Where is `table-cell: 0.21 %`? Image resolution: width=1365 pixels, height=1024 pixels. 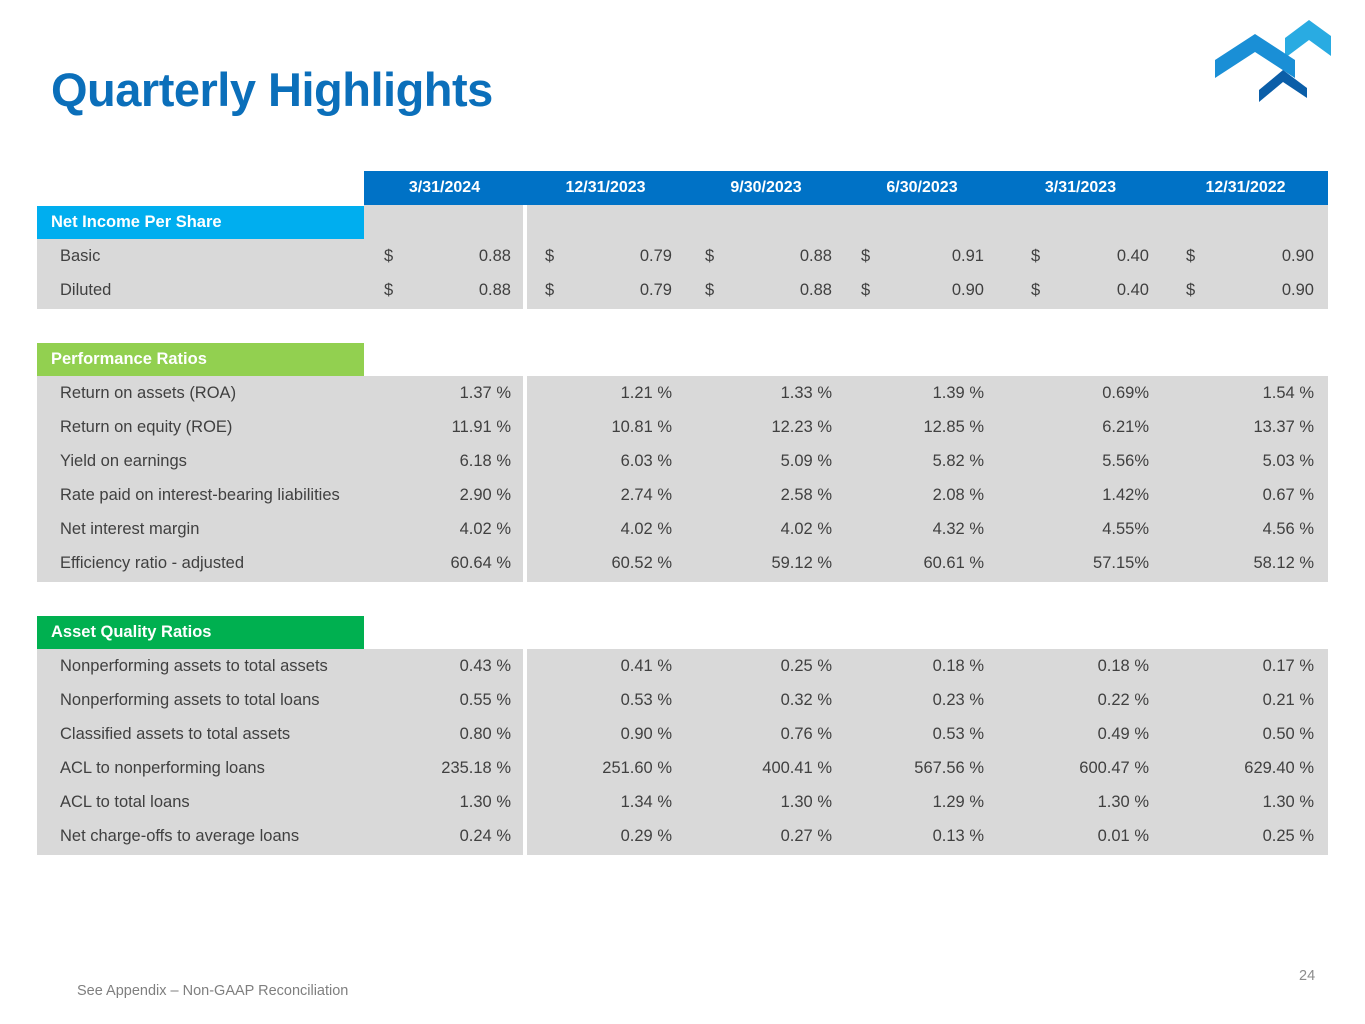 table-cell: 0.21 % is located at coordinates (1288, 700).